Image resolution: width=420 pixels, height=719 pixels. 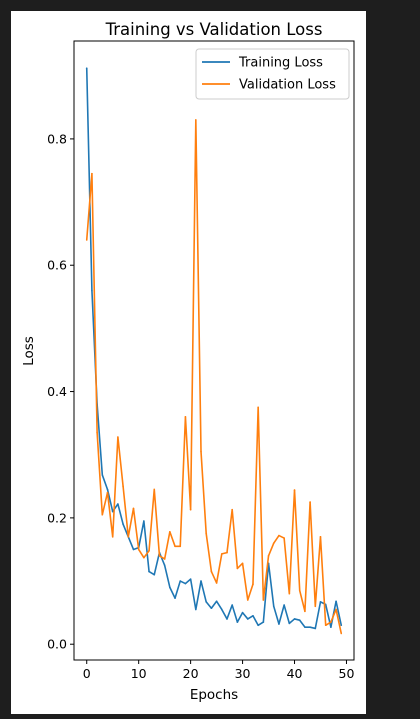 I want to click on chart-legend: Training Loss Validation Loss, so click(x=272, y=74).